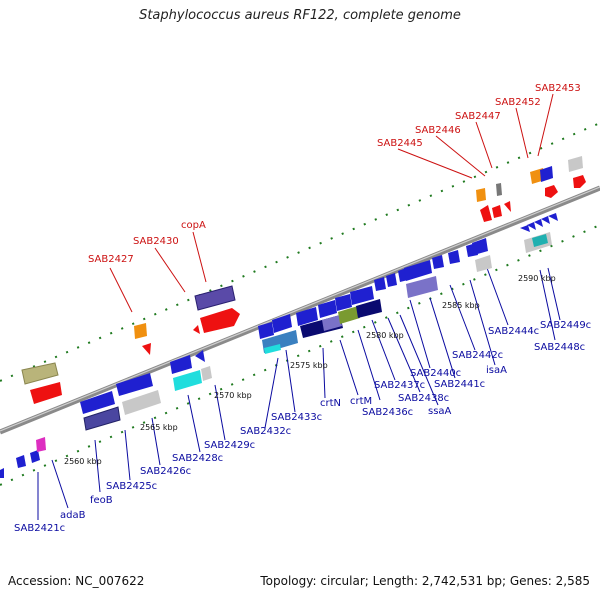 This screenshot has height=600, width=600. What do you see at coordinates (39, 528) in the screenshot?
I see `gene-label: SAB2421c` at bounding box center [39, 528].